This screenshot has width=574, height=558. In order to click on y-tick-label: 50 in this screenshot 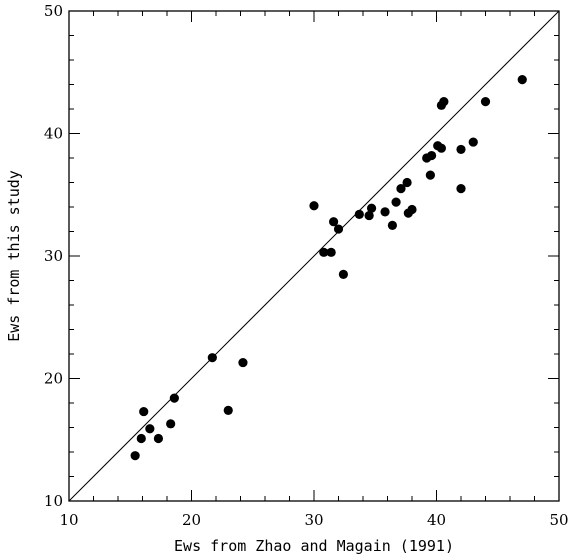, I will do `click(53, 11)`.